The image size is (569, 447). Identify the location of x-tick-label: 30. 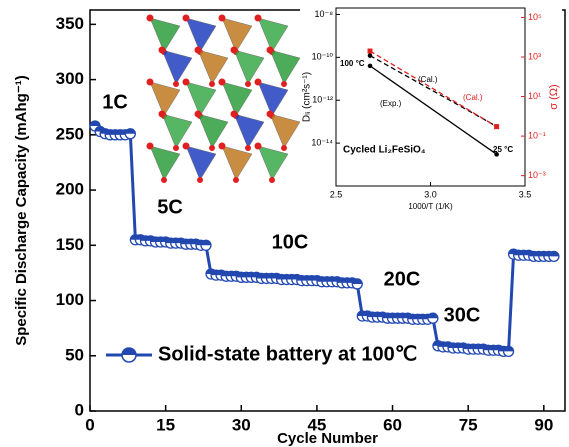
(241, 424).